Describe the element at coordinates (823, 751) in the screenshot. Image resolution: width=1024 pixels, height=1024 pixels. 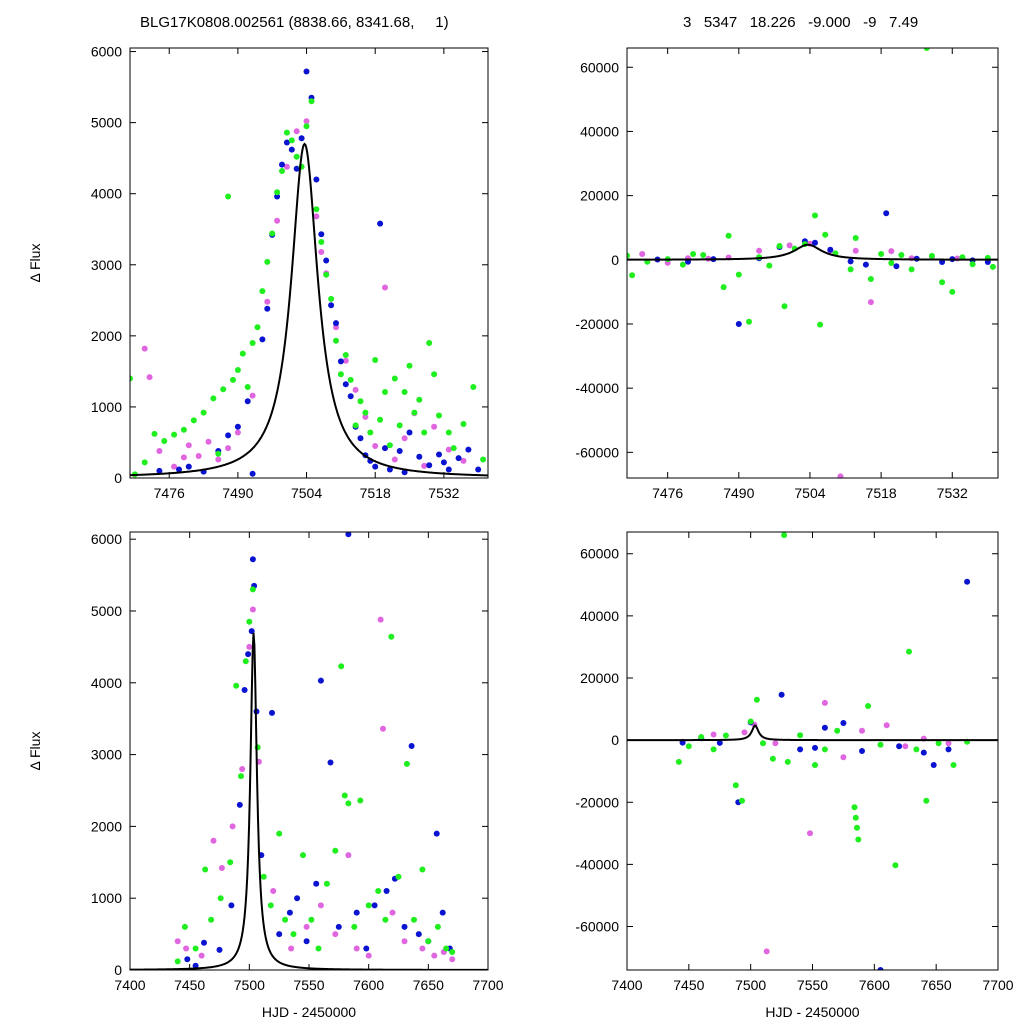
I see `data-points` at that location.